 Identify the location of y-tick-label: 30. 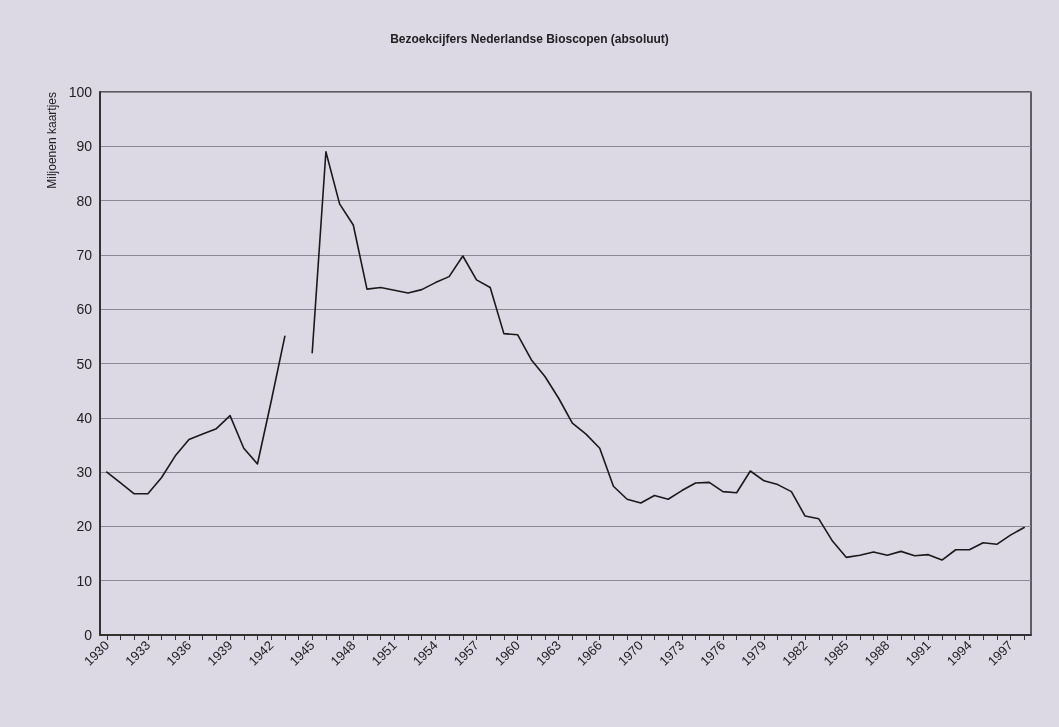
(84, 472).